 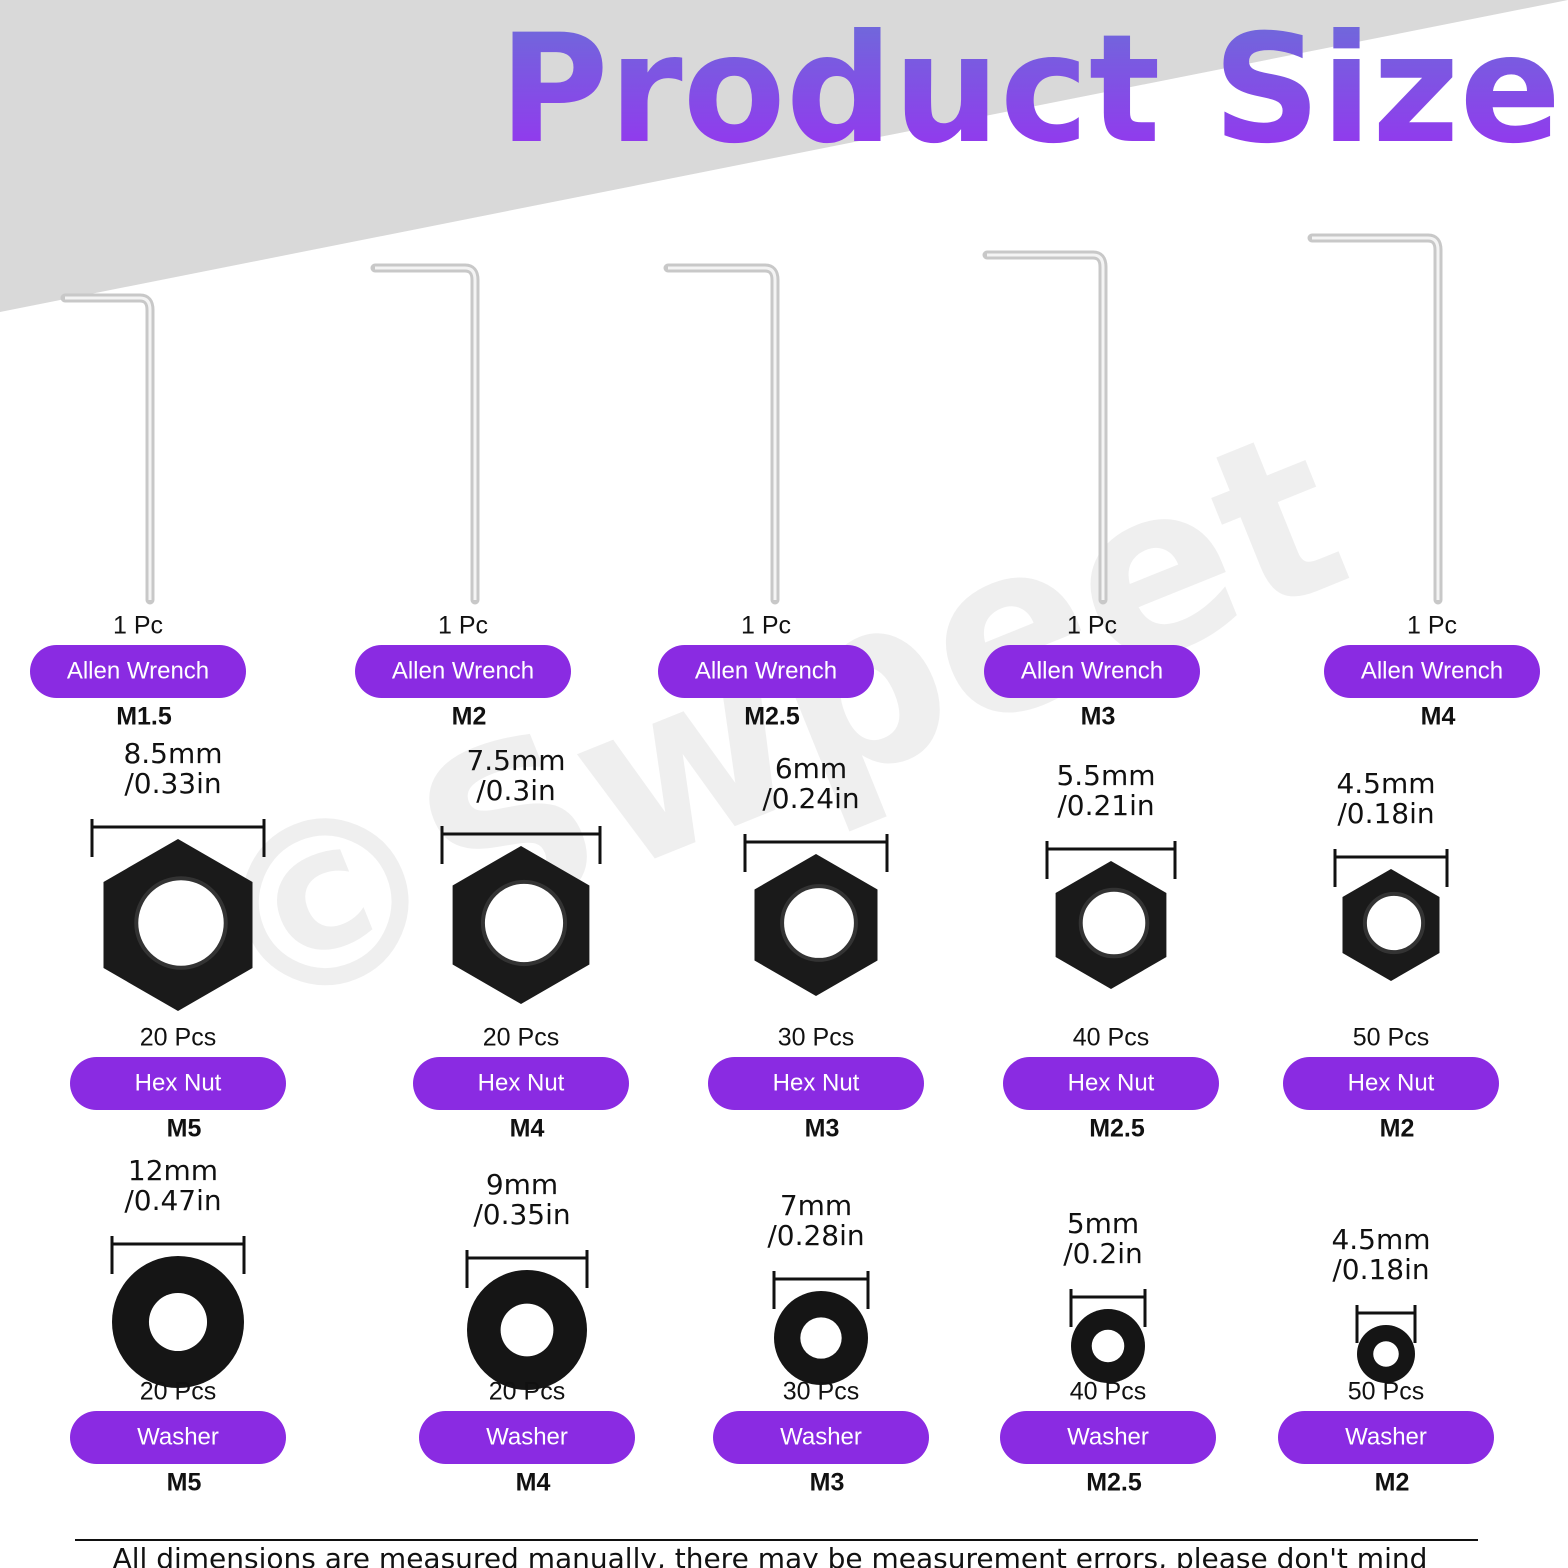 What do you see at coordinates (1103, 1253) in the screenshot?
I see `dimension: /0.2in` at bounding box center [1103, 1253].